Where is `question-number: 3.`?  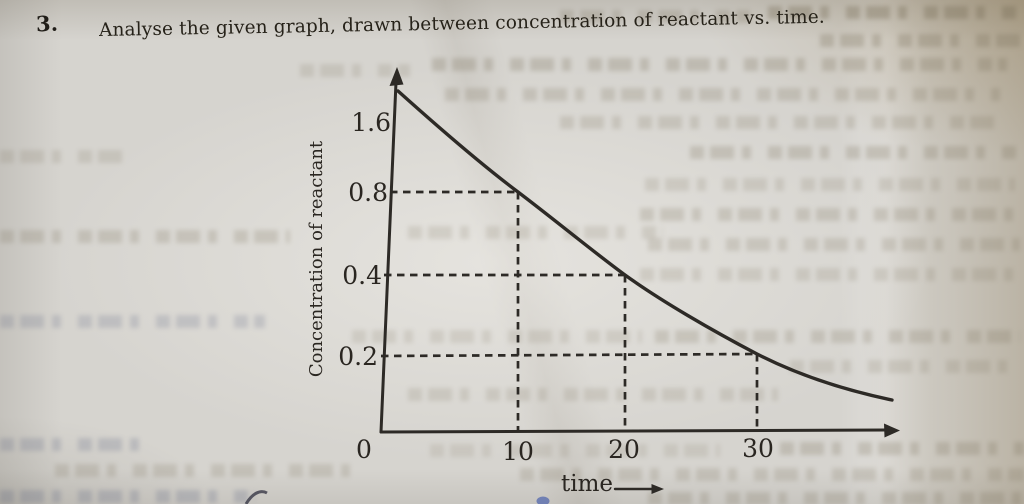 question-number: 3. is located at coordinates (47, 23).